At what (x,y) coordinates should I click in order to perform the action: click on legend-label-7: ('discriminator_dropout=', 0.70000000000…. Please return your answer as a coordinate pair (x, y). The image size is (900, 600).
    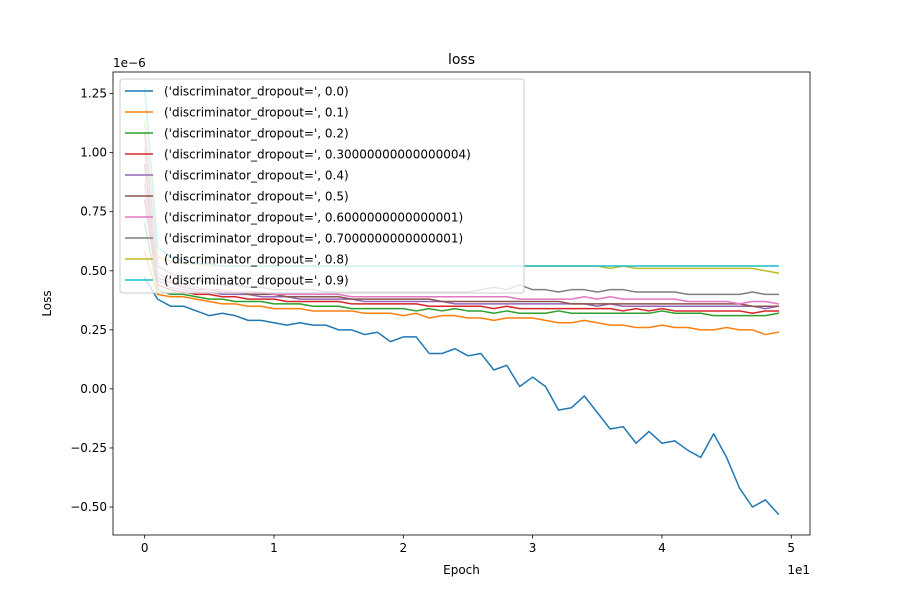
    Looking at the image, I should click on (313, 239).